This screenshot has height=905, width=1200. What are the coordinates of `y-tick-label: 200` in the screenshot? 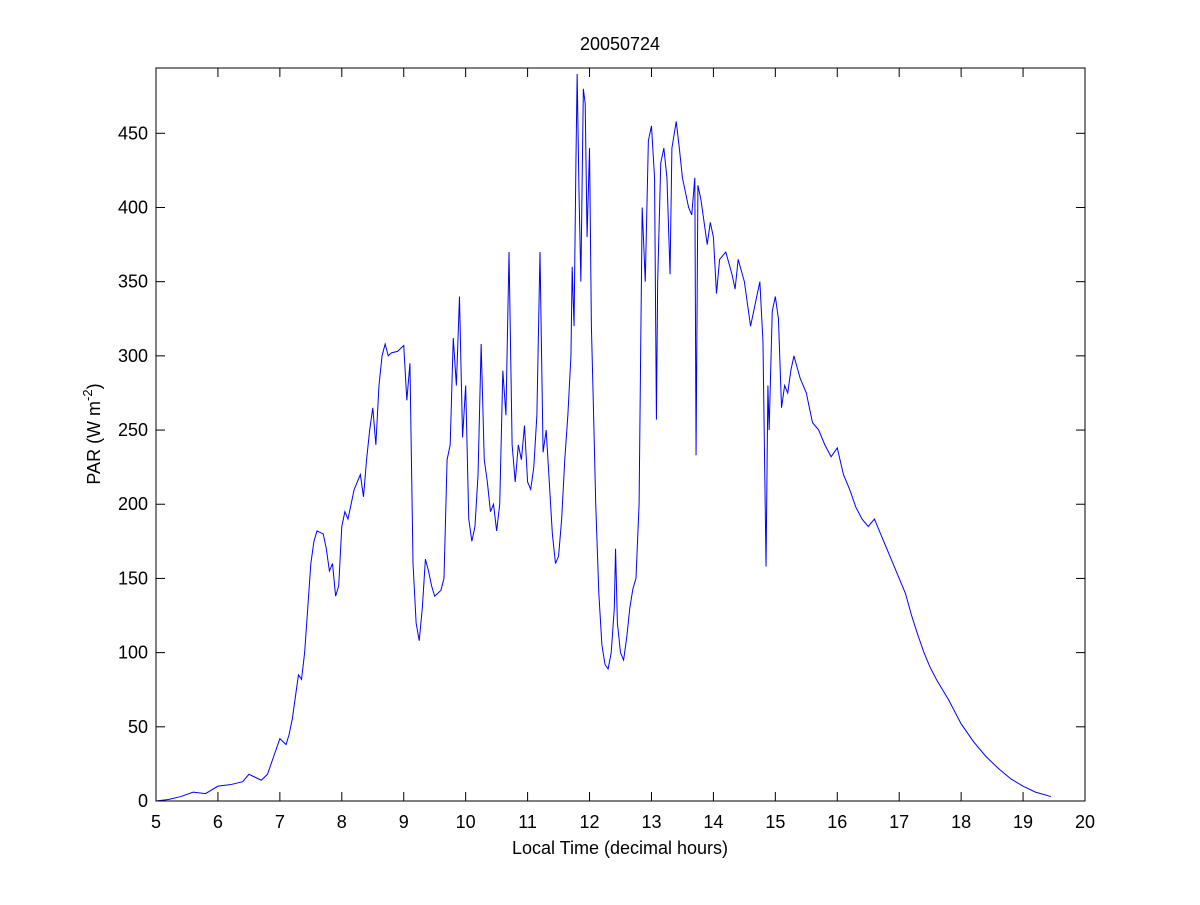 It's located at (133, 504).